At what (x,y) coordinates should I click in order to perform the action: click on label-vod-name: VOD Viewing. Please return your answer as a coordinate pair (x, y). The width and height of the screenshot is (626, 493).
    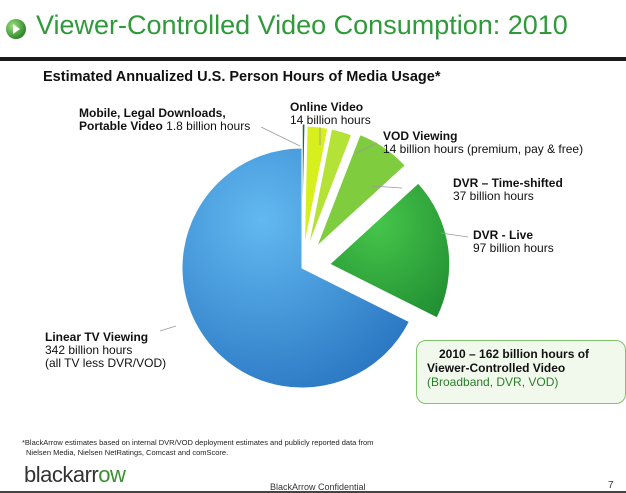
    Looking at the image, I should click on (420, 136).